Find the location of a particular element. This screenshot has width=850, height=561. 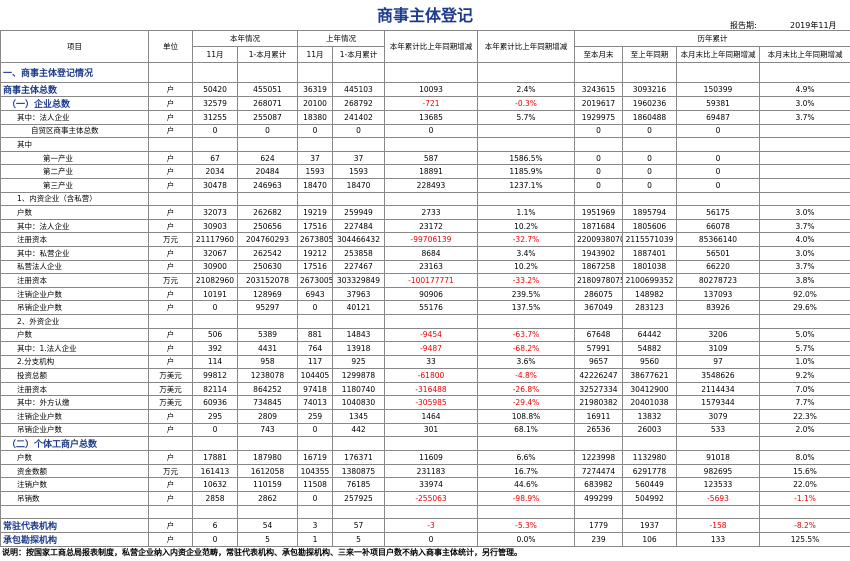

cell: 958 is located at coordinates (267, 362).